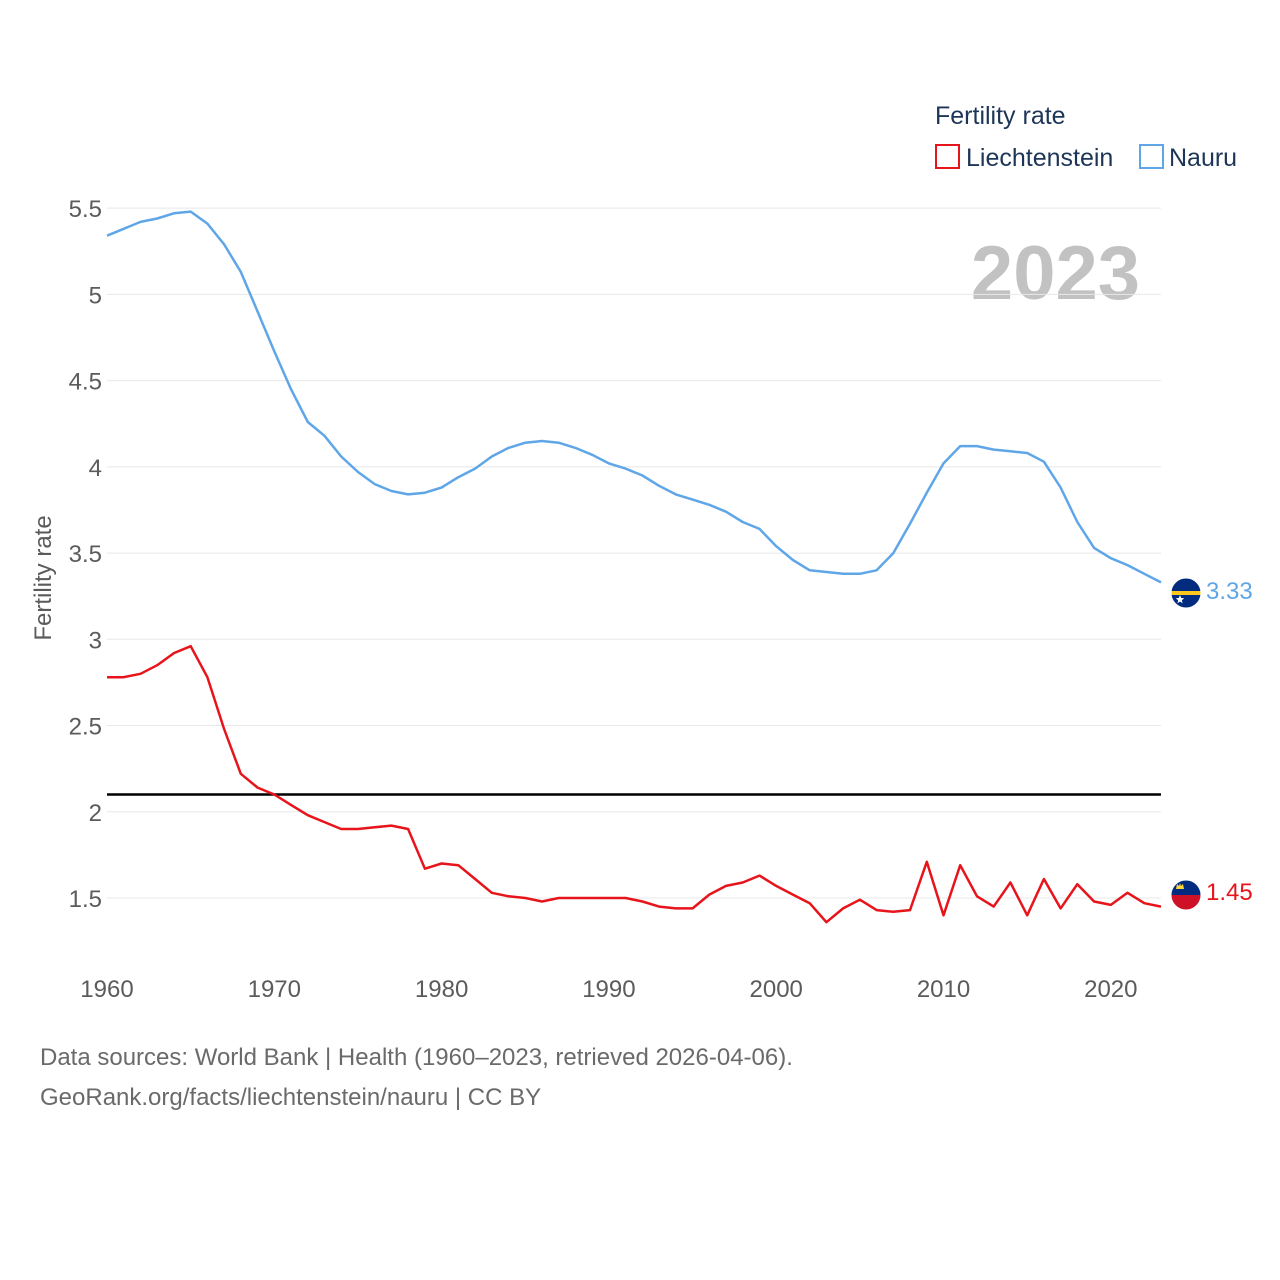 This screenshot has width=1280, height=1280. I want to click on x-tick-label: 2020, so click(1110, 989).